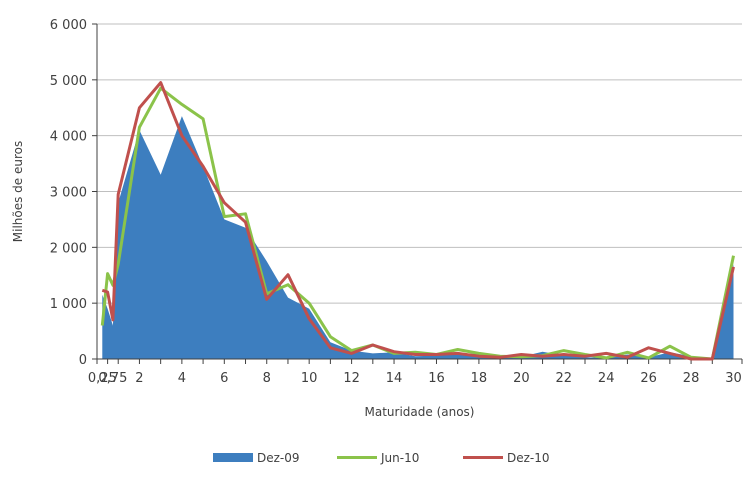  I want to click on x-tick-label: 12, so click(351, 378).